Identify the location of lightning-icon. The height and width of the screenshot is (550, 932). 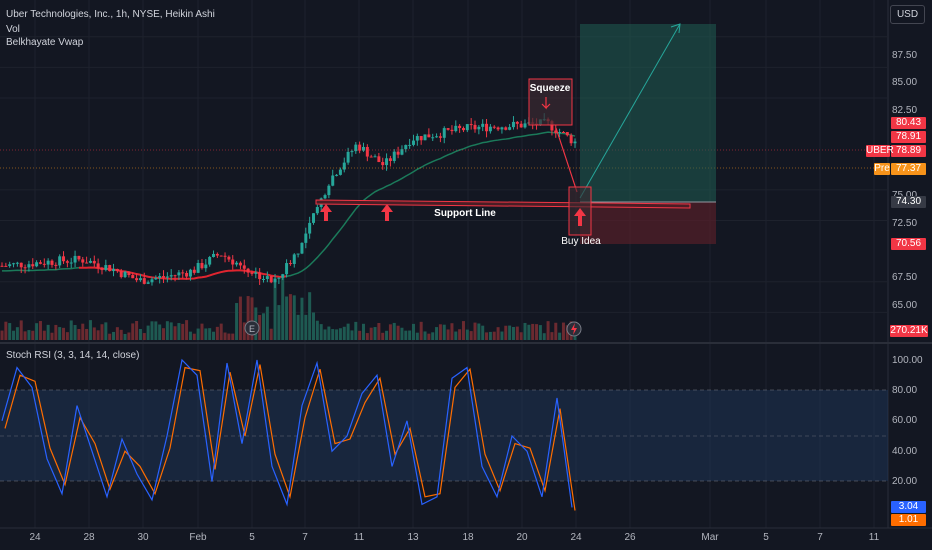
(574, 329).